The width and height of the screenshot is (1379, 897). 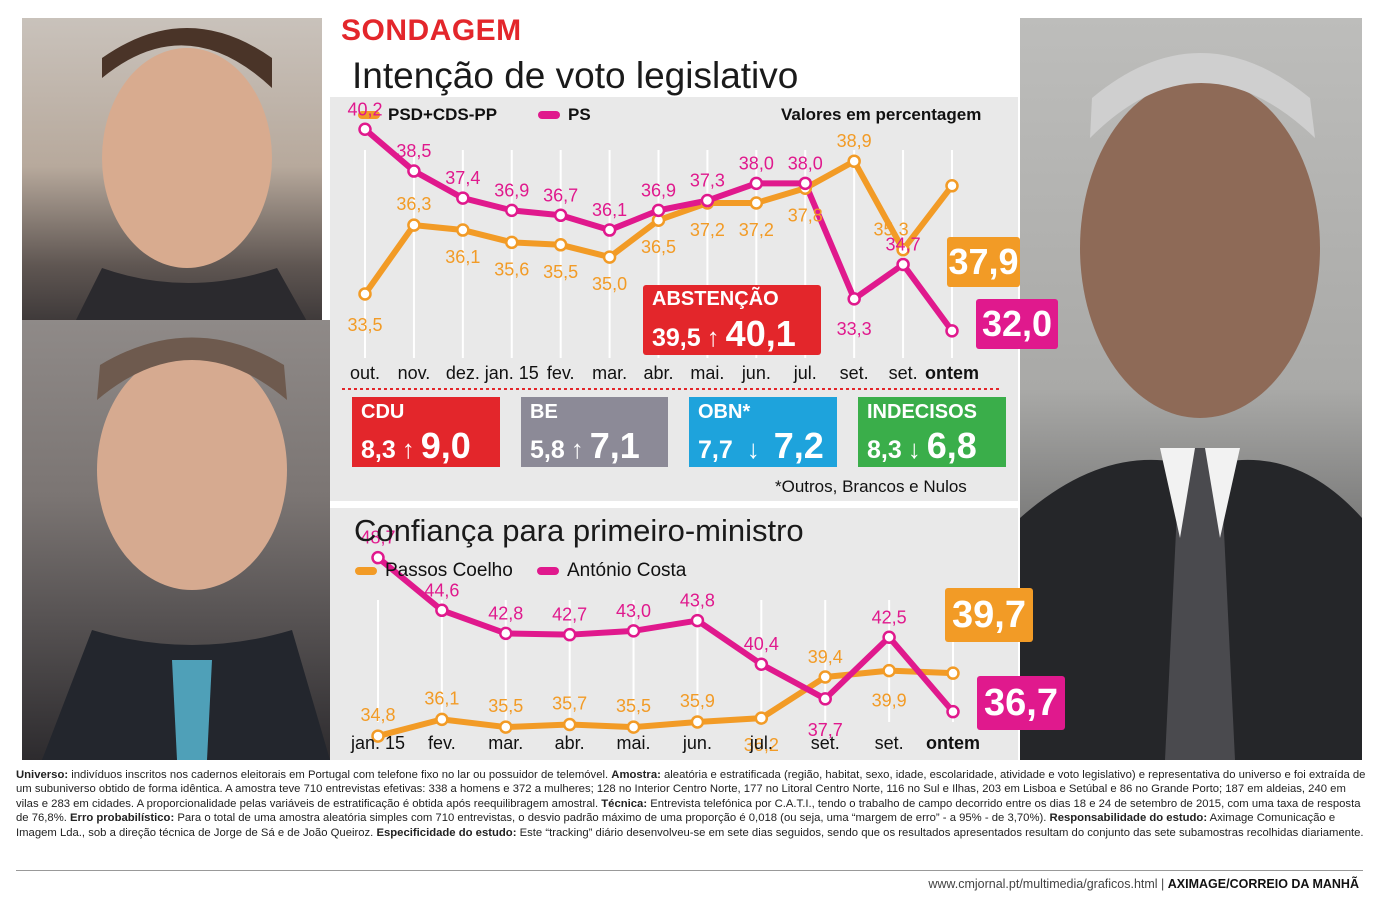 What do you see at coordinates (445, 445) in the screenshot?
I see `cdu-new: 9,0` at bounding box center [445, 445].